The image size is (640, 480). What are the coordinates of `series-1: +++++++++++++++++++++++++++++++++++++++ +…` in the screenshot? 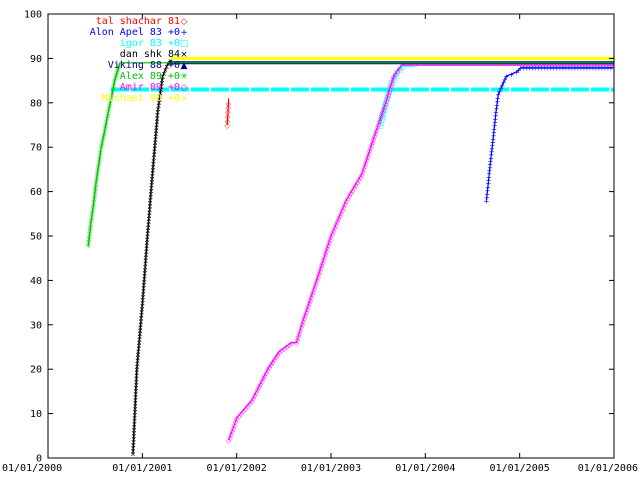 It's located at (549, 134).